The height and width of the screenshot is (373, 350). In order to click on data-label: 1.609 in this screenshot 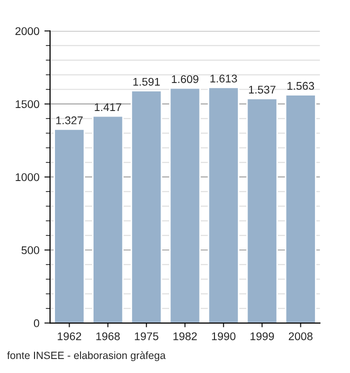, I will do `click(185, 79)`.